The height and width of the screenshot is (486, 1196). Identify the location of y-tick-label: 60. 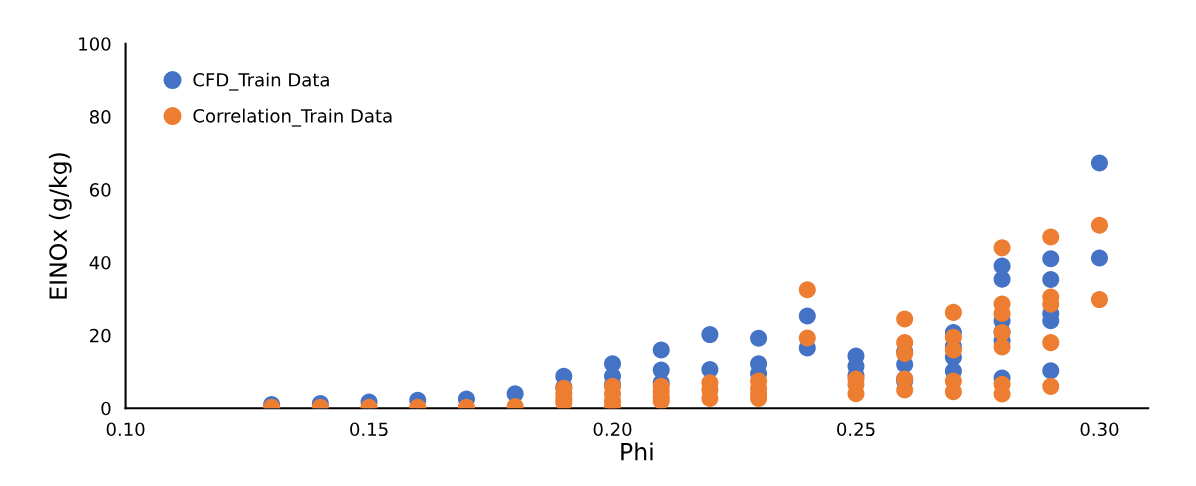
(100, 190).